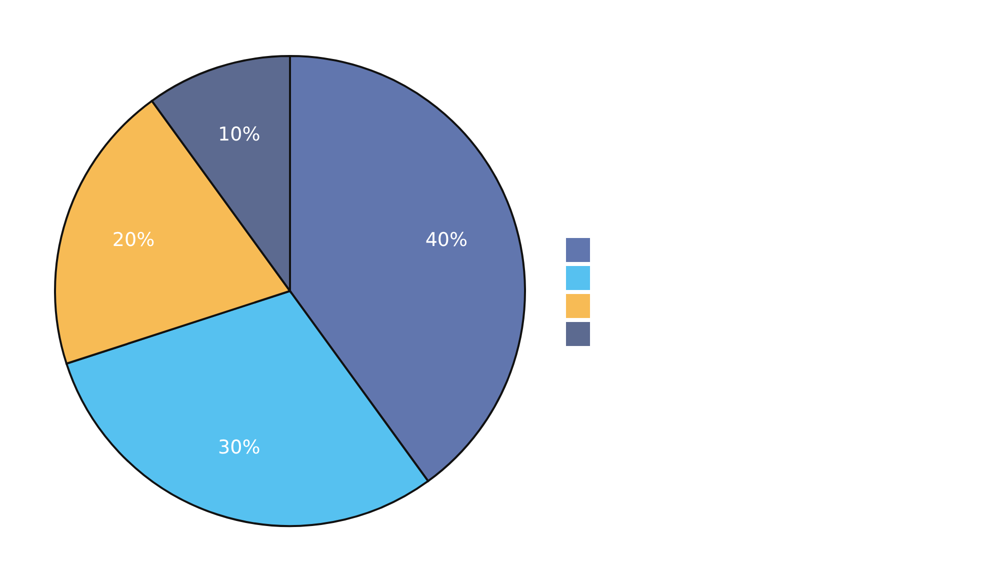 The height and width of the screenshot is (572, 1000). Describe the element at coordinates (133, 240) in the screenshot. I see `data-label: 20%` at that location.